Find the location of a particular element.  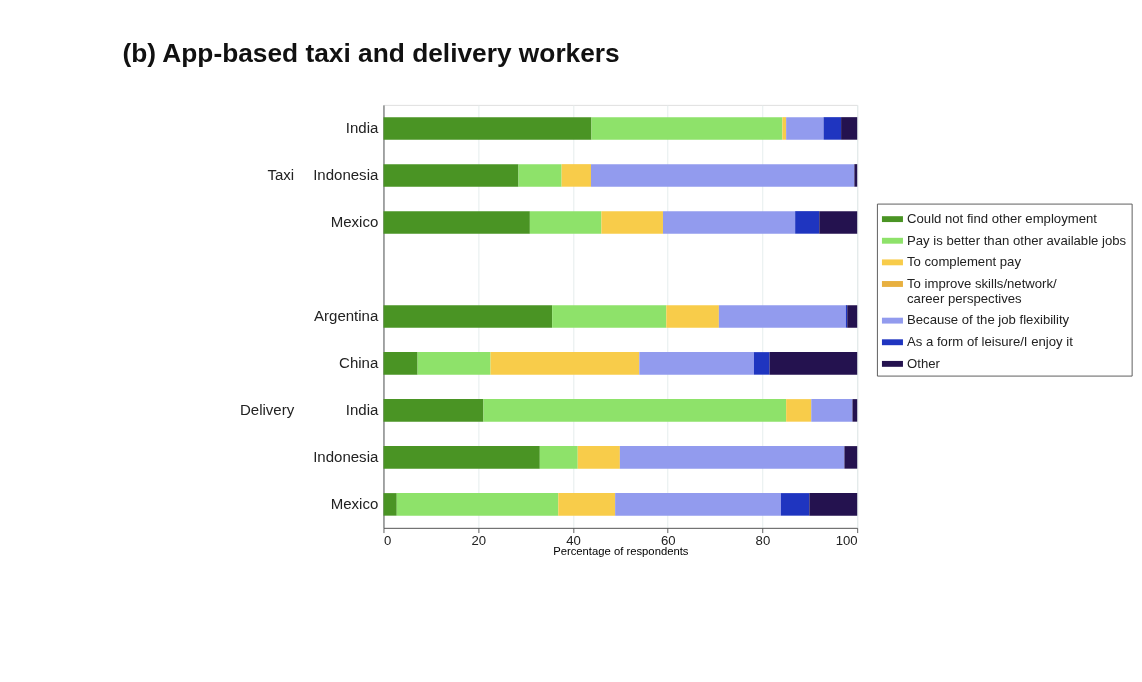

legend-label: As a form of leisure/I enjoy it is located at coordinates (990, 342).